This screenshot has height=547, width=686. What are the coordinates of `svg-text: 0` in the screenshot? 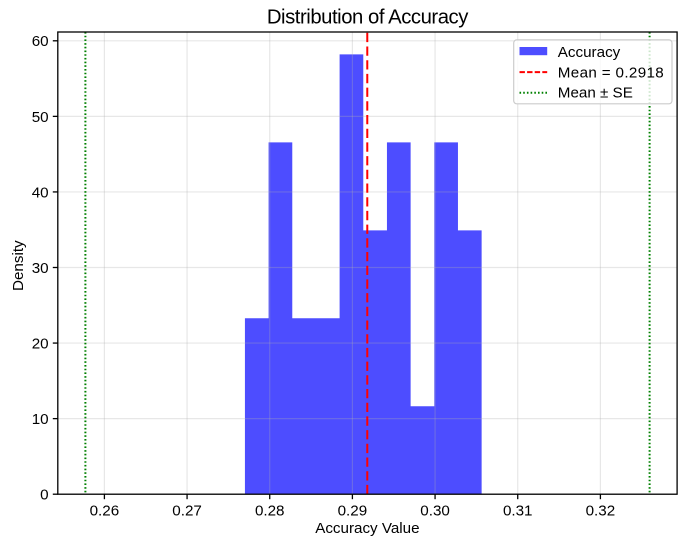 It's located at (44, 495).